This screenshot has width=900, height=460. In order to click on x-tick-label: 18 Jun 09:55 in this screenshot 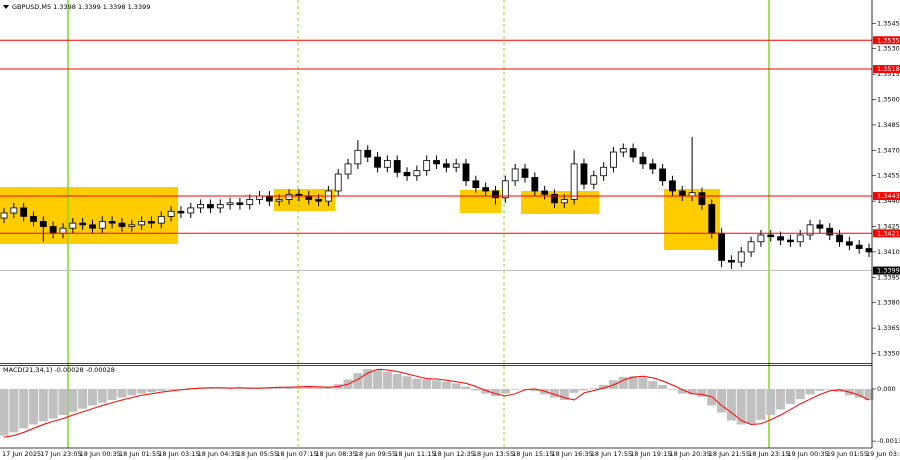, I will do `click(375, 454)`.